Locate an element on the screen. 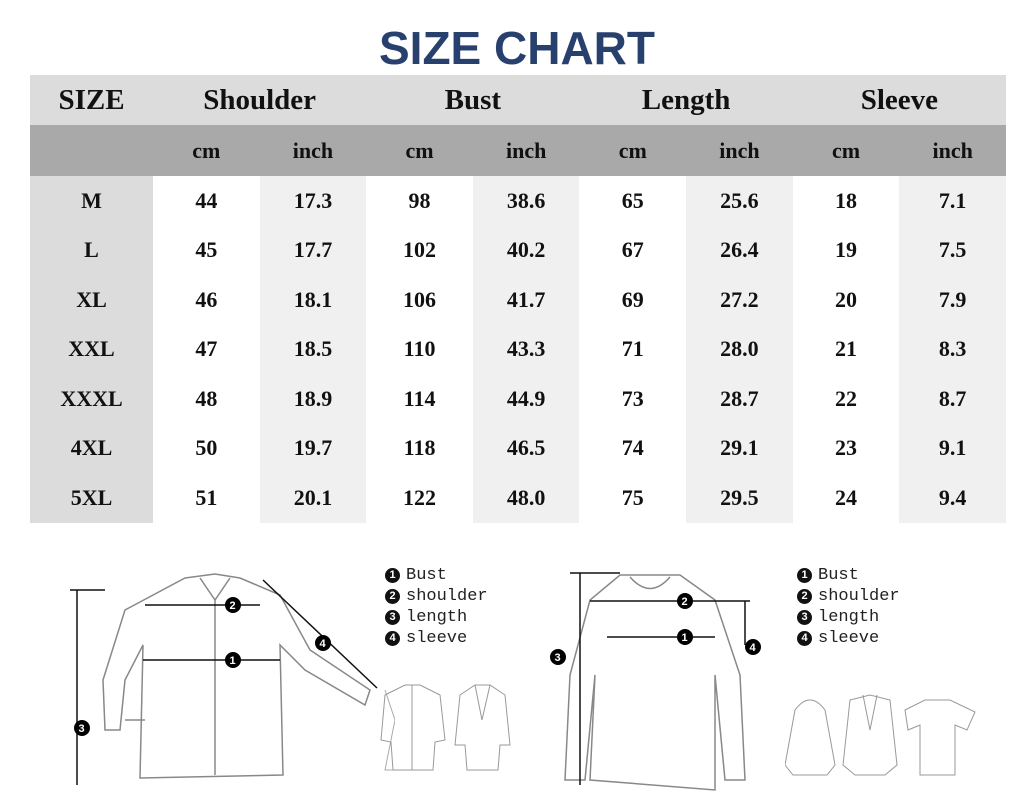 The height and width of the screenshot is (800, 1034). value-cell: 22 is located at coordinates (846, 399).